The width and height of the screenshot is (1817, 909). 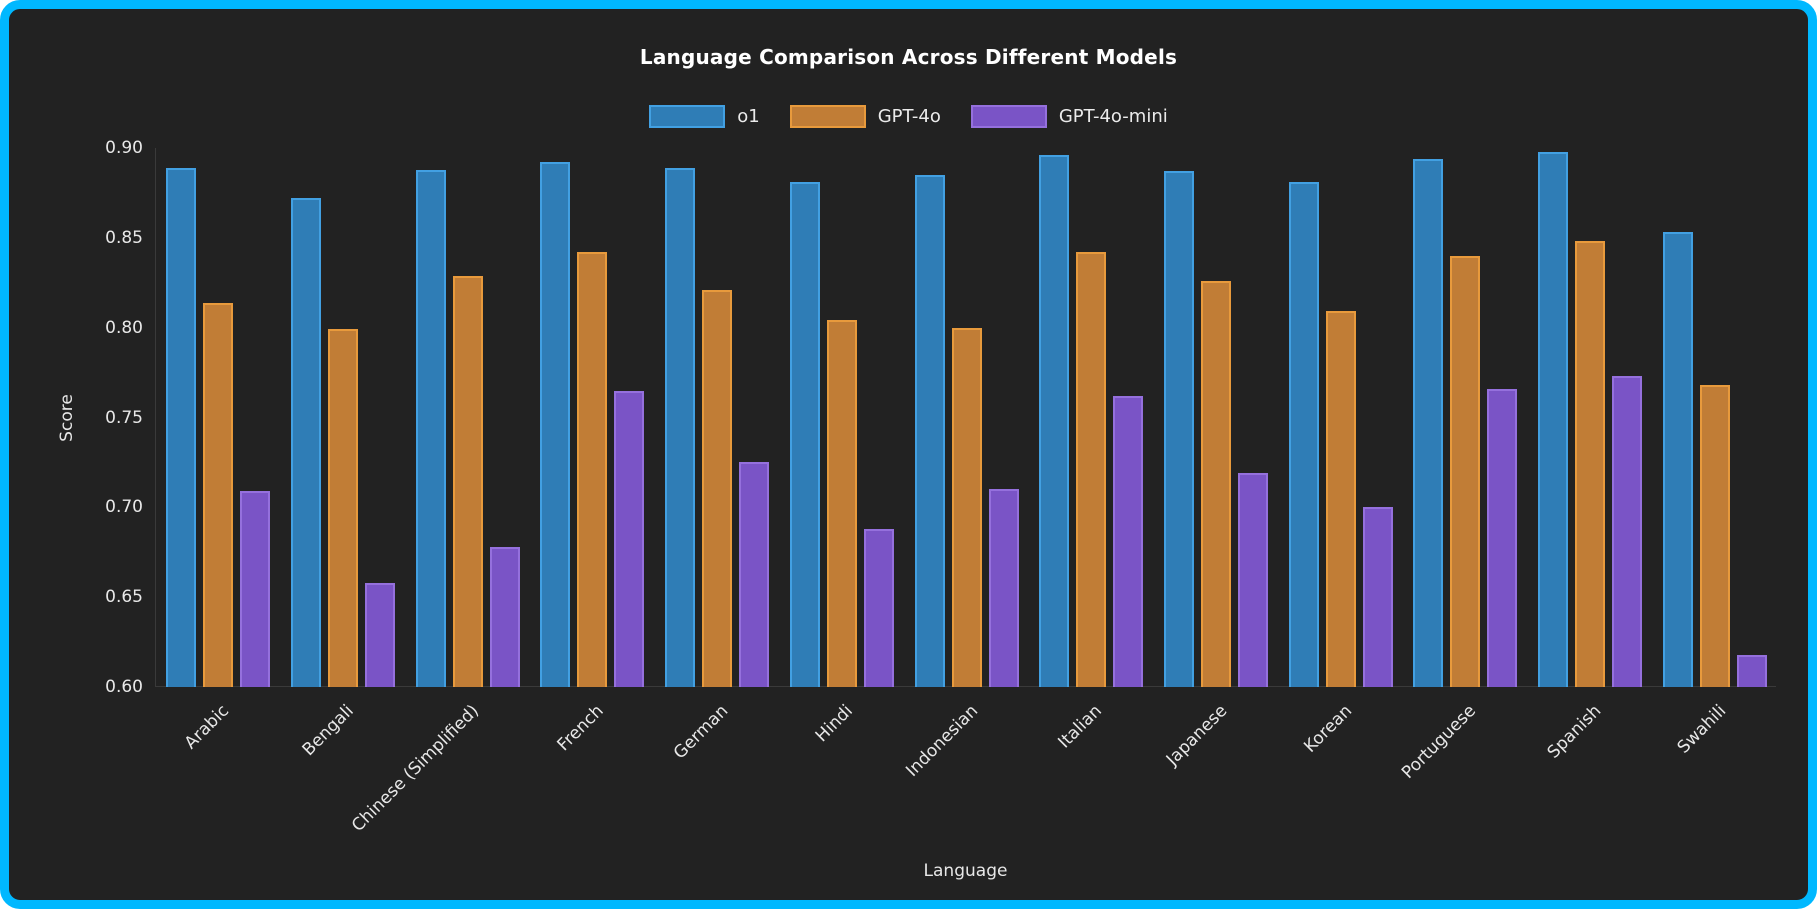 What do you see at coordinates (1003, 588) in the screenshot?
I see `bar-gpt-4o-mini-indonesian` at bounding box center [1003, 588].